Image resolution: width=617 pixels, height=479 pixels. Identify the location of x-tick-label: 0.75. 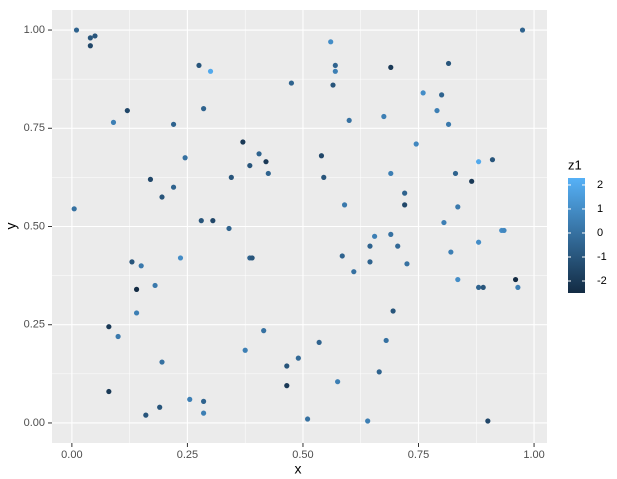
(418, 455).